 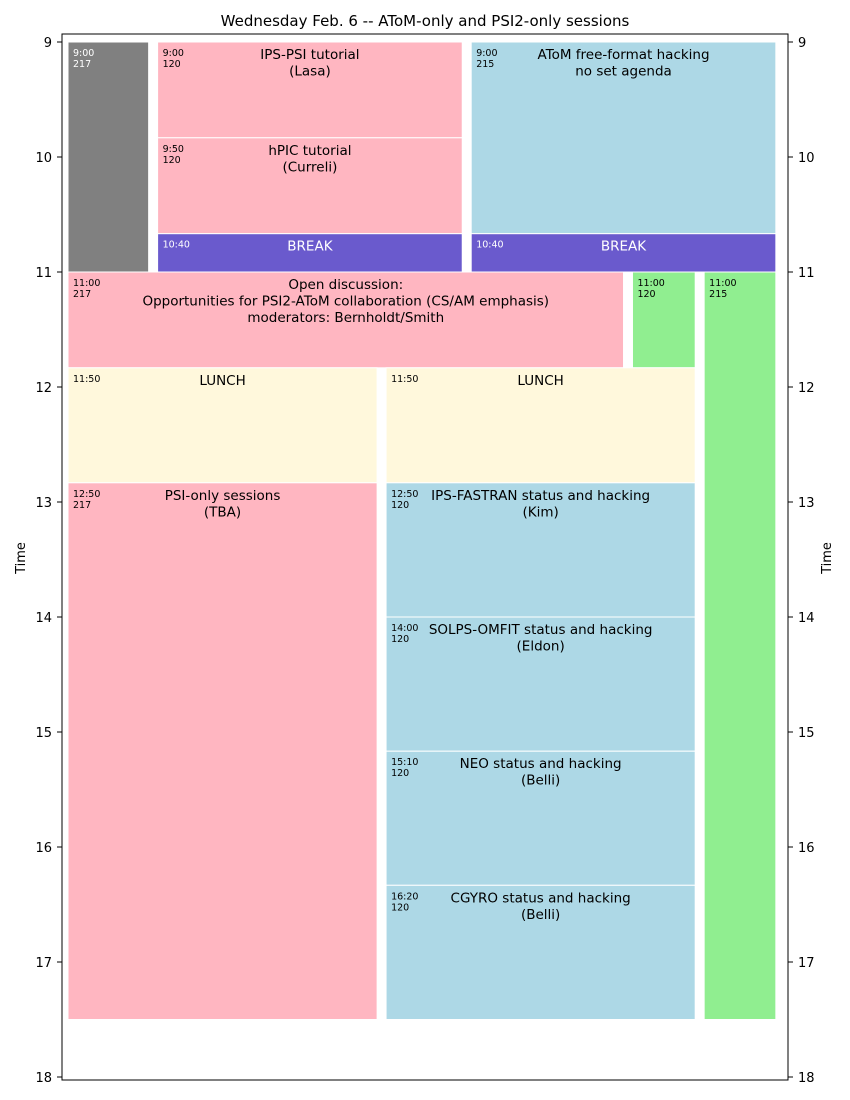 What do you see at coordinates (404, 762) in the screenshot?
I see `event-time: 15:10` at bounding box center [404, 762].